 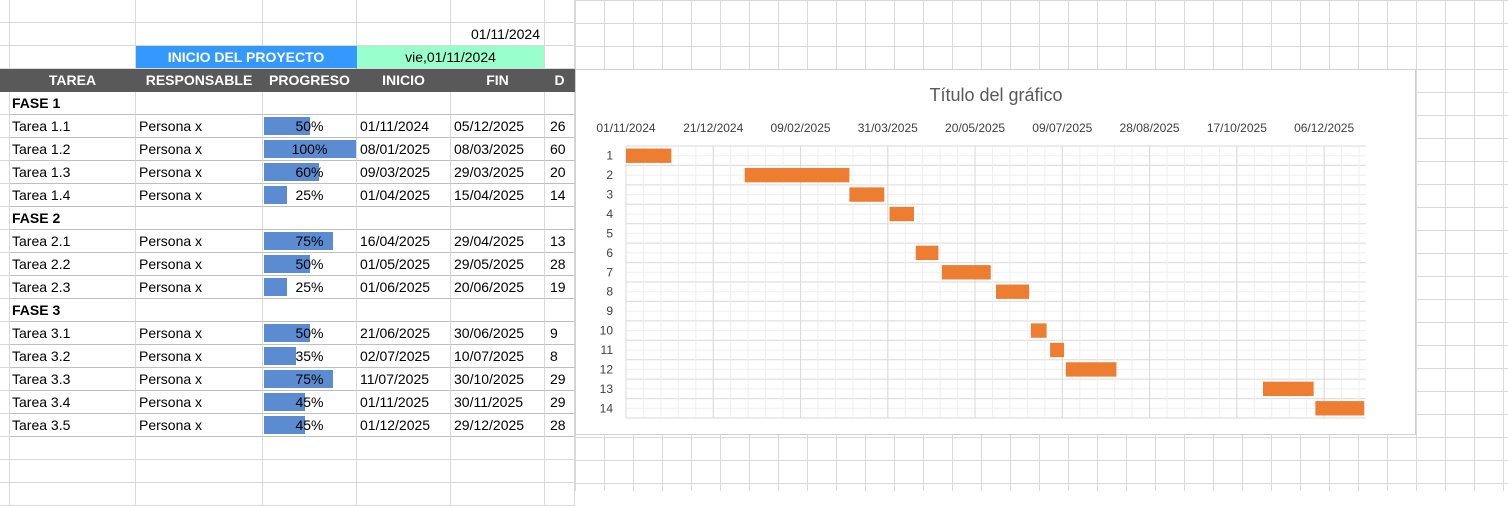 I want to click on task-days: 26, so click(x=560, y=126).